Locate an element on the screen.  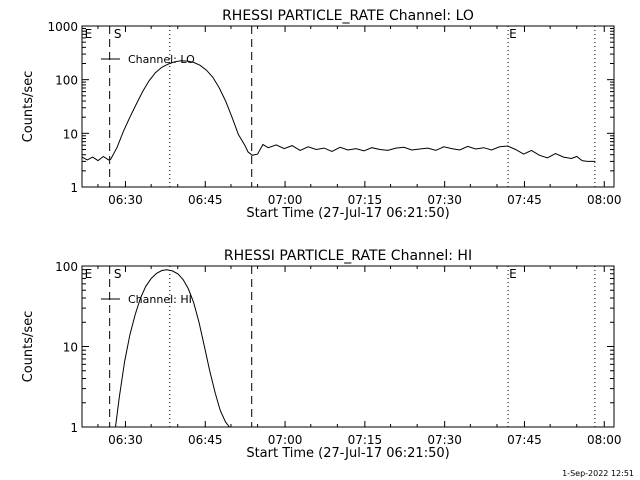
chart-0-x-tick-label: 07:45 is located at coordinates (524, 200).